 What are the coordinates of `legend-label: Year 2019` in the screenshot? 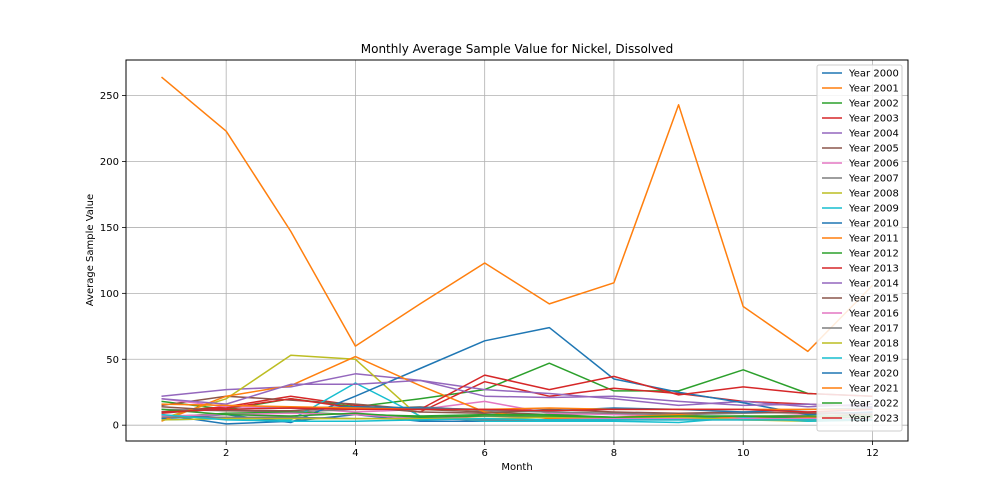 It's located at (873, 359).